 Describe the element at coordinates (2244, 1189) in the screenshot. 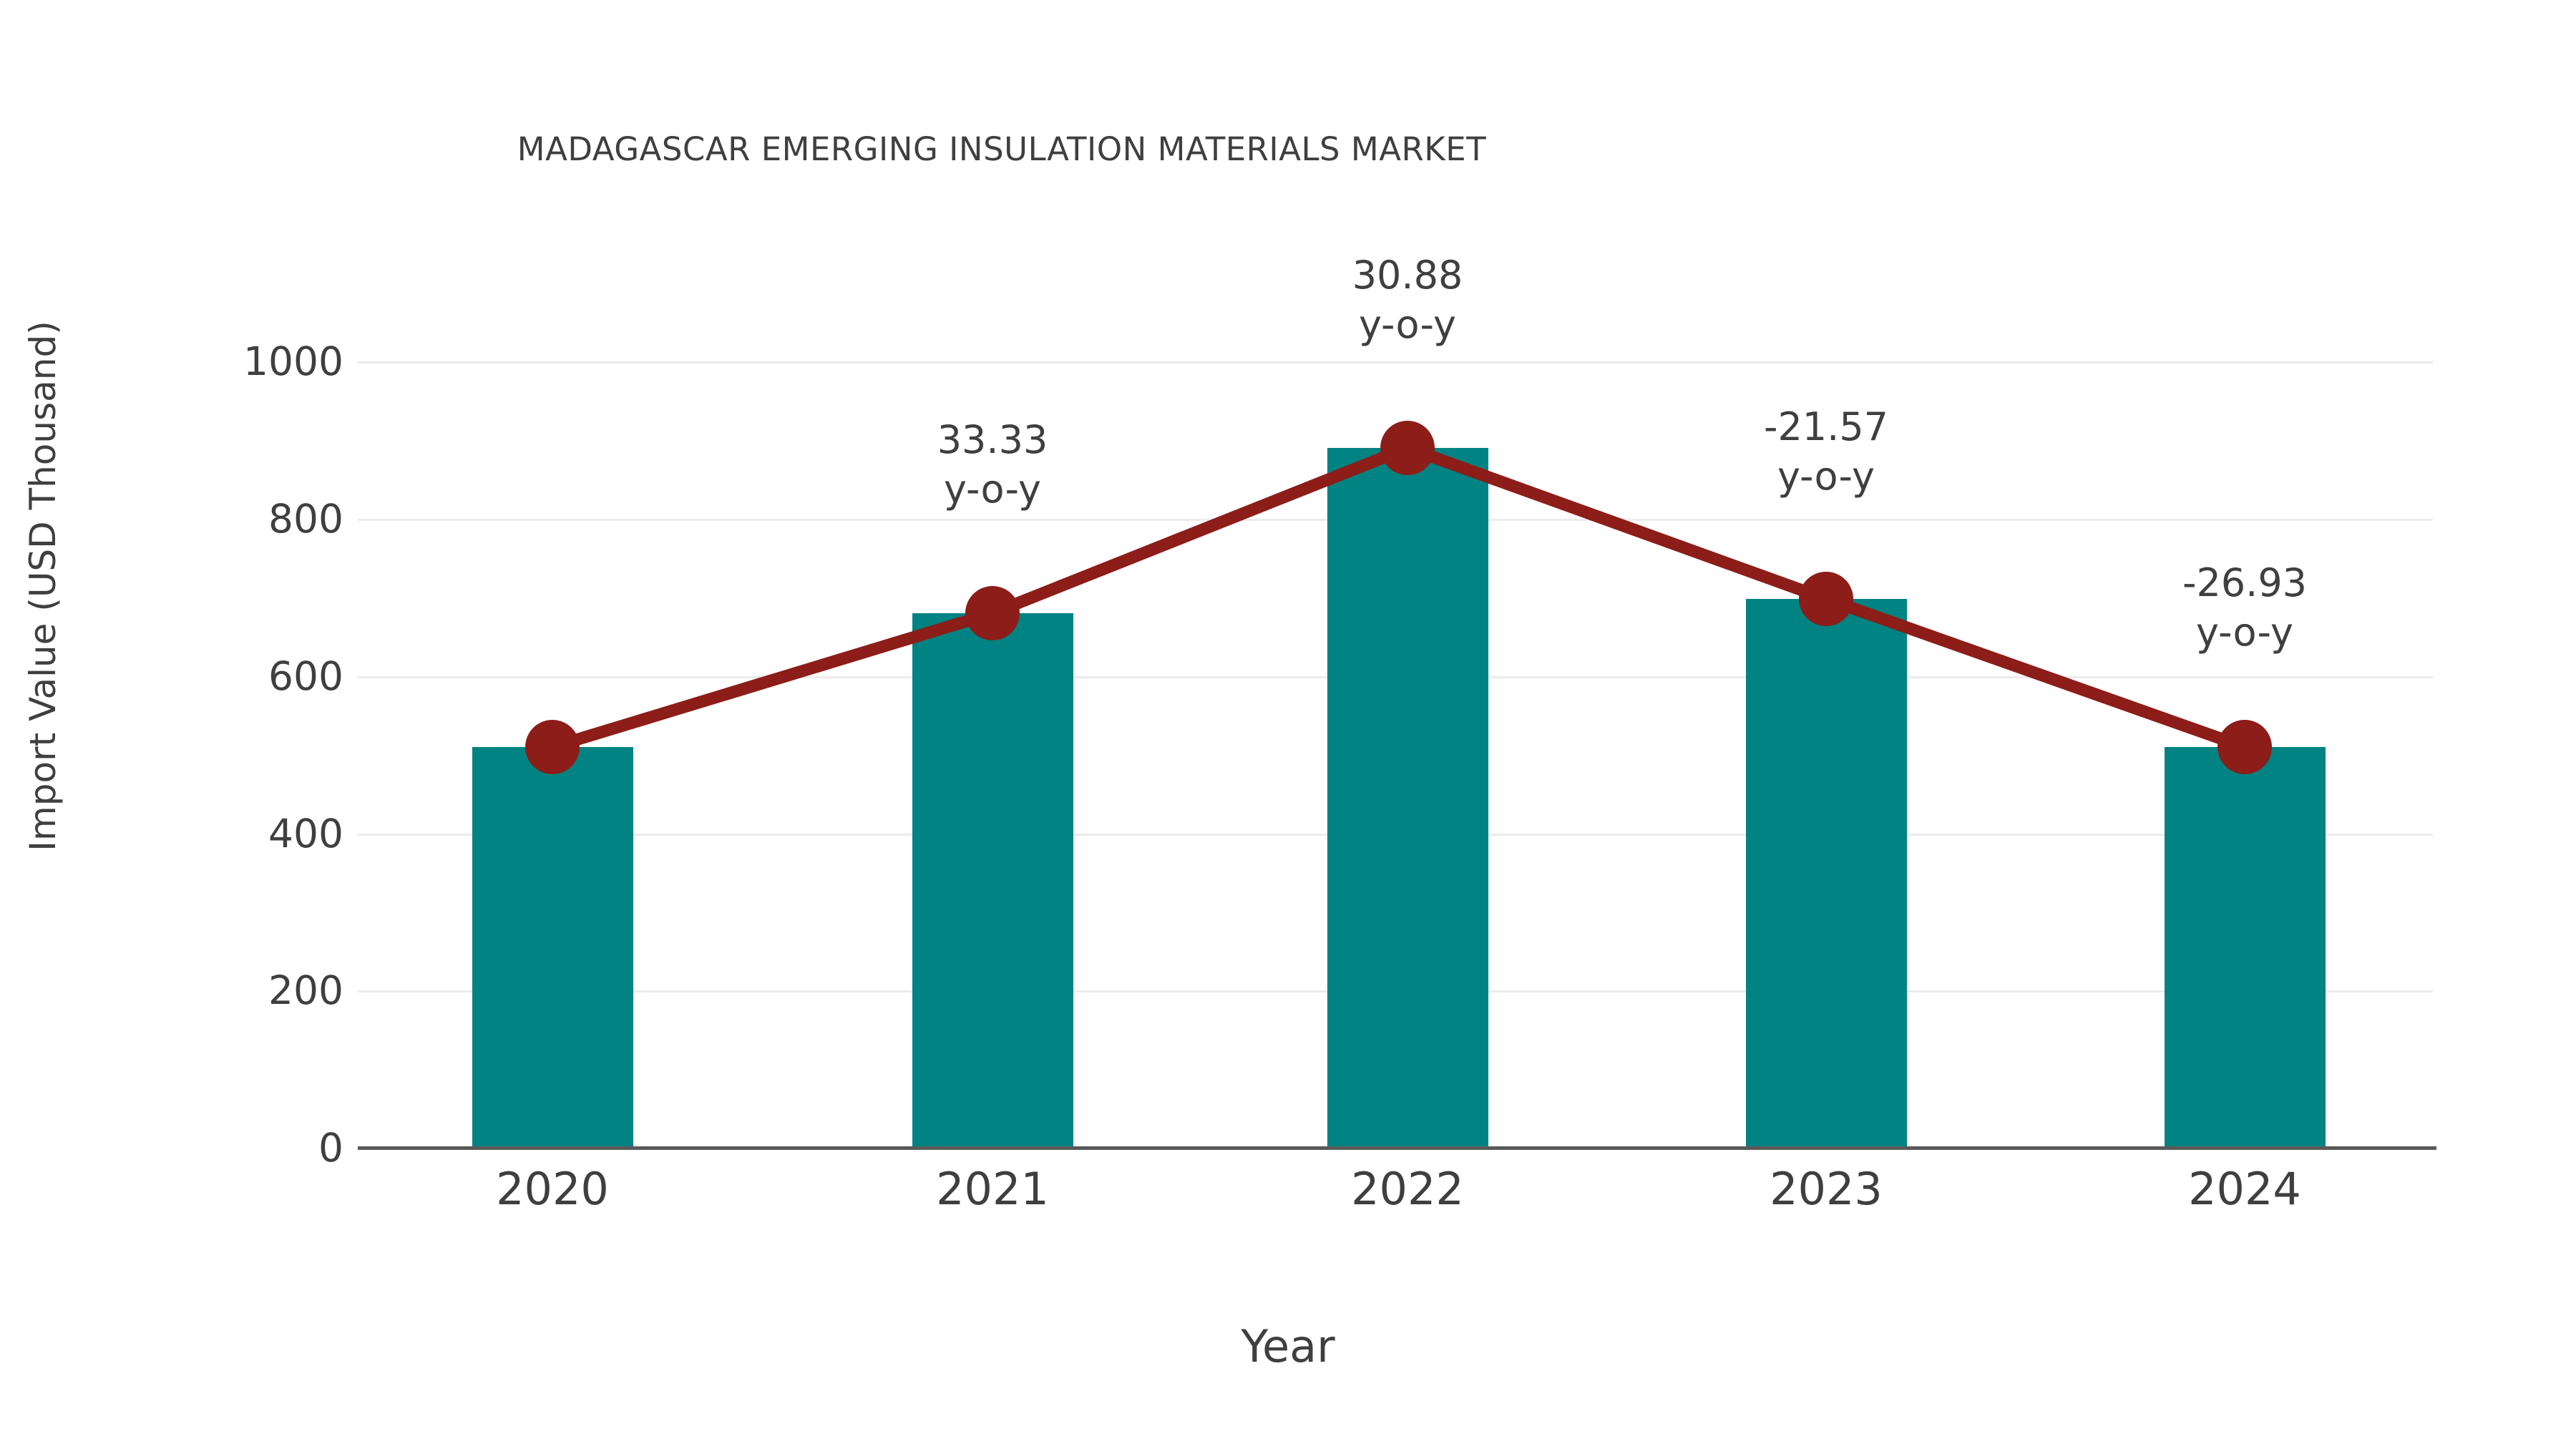

I see `x-tick-label-2024: 2024` at that location.